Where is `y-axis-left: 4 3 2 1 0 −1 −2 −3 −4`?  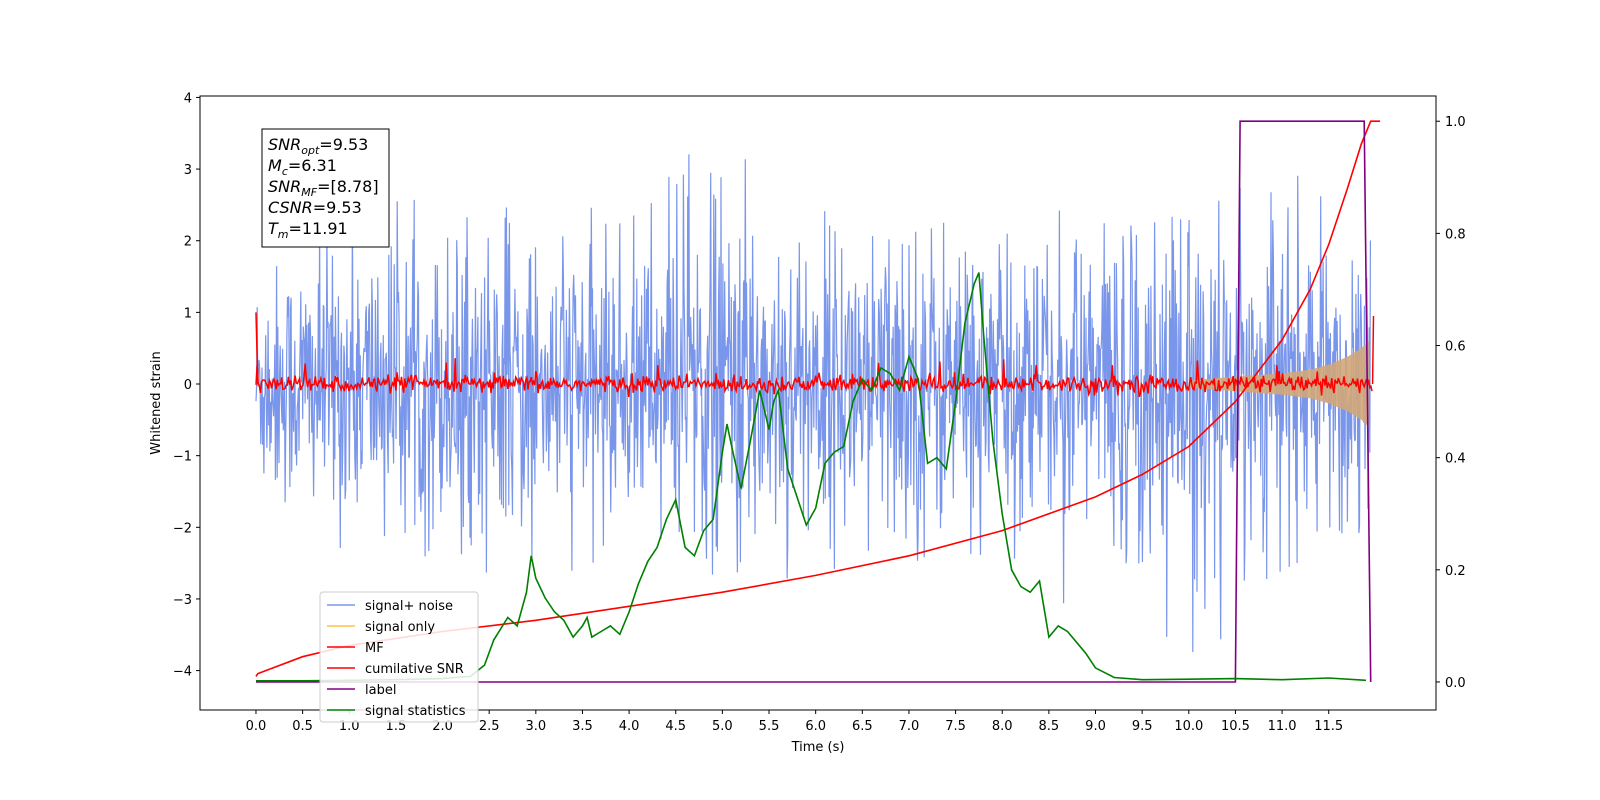
y-axis-left: 4 3 2 1 0 −1 −2 −3 −4 is located at coordinates (186, 385).